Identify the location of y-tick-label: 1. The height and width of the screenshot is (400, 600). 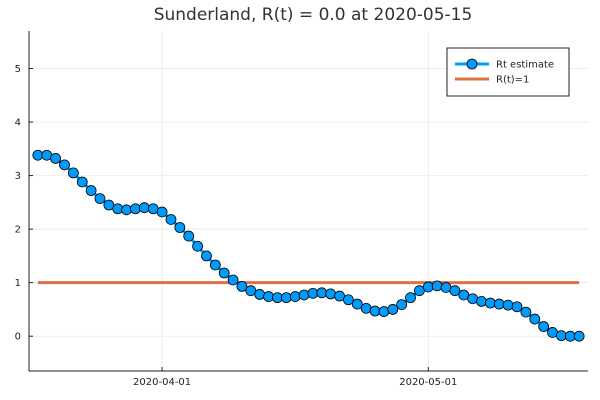
(18, 283).